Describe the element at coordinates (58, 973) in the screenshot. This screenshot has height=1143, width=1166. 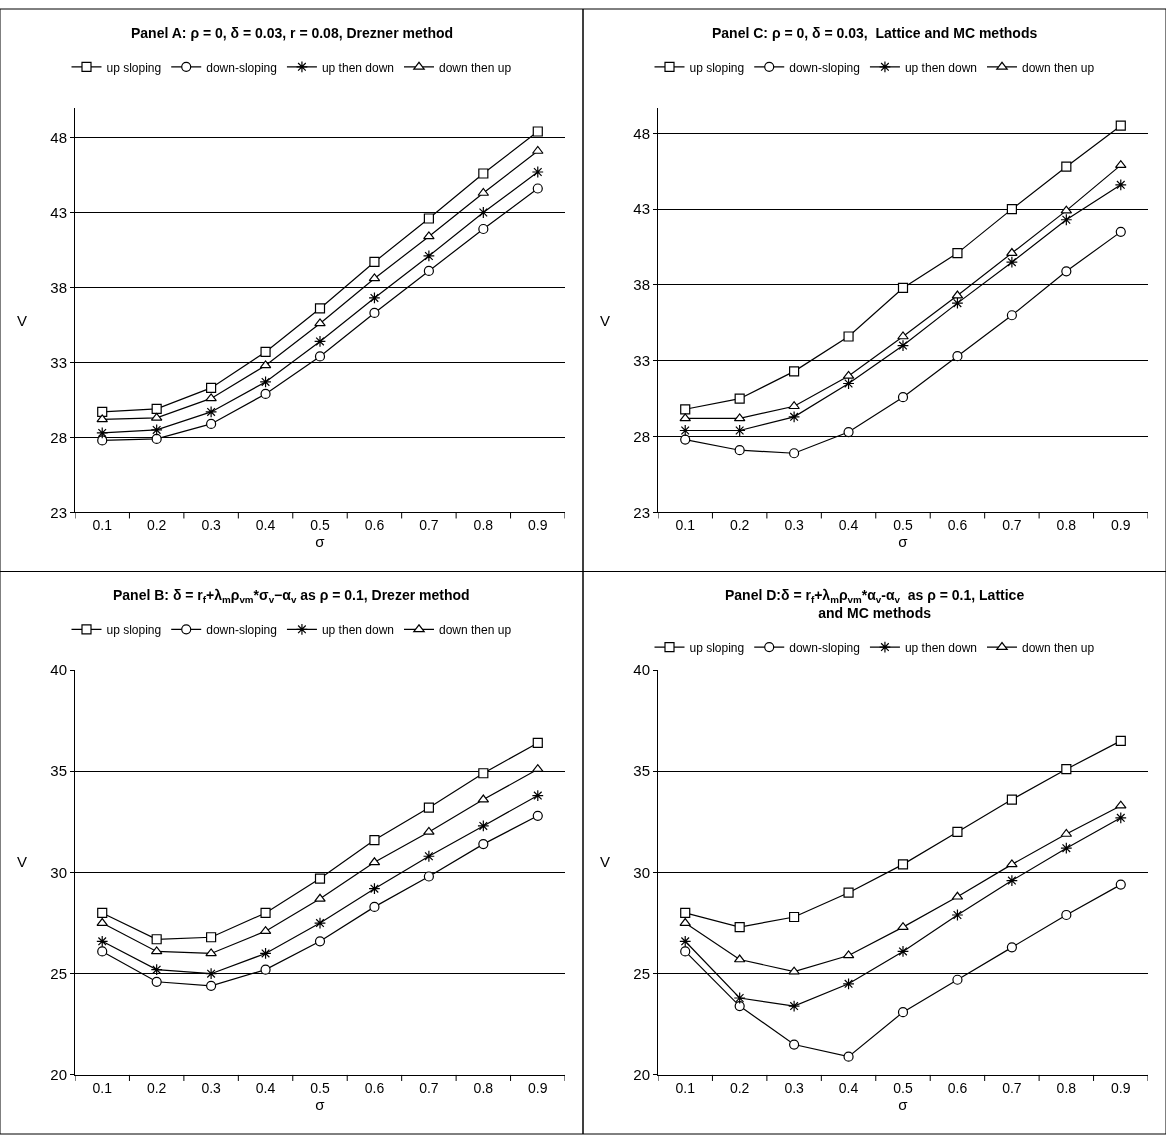
I see `y-tick-label: 25` at that location.